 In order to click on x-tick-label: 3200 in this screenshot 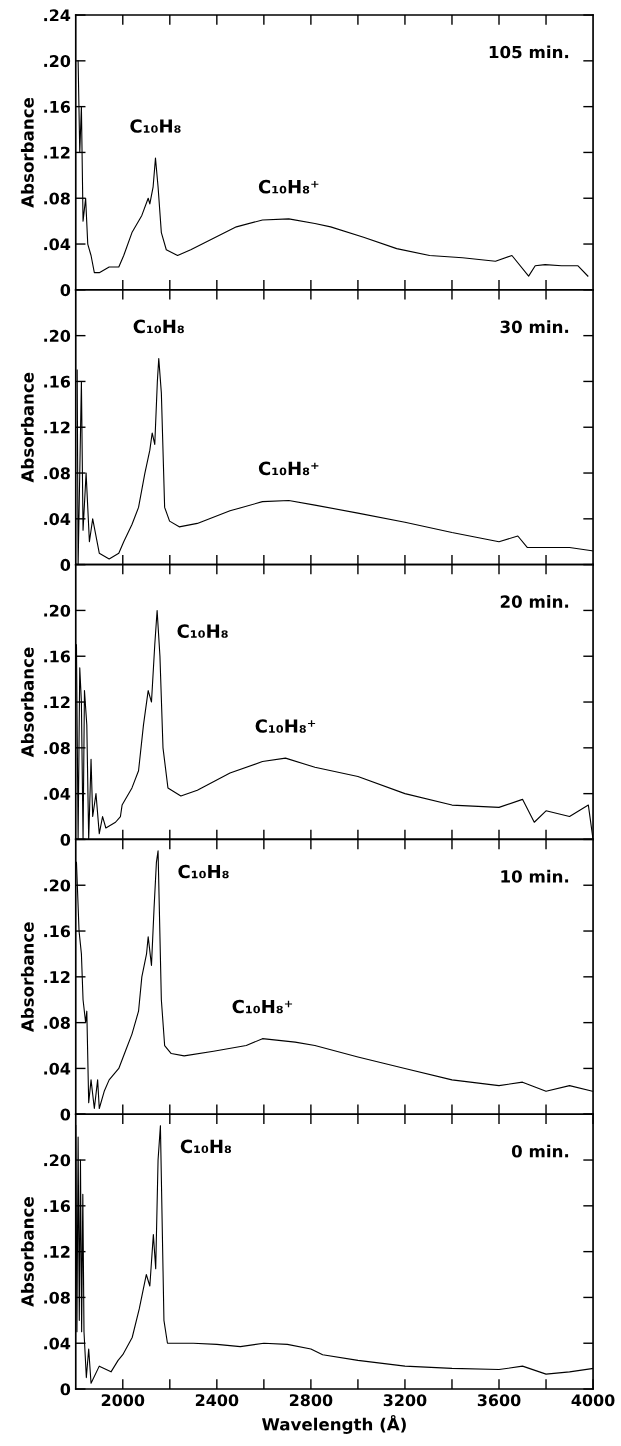, I will do `click(405, 1400)`.